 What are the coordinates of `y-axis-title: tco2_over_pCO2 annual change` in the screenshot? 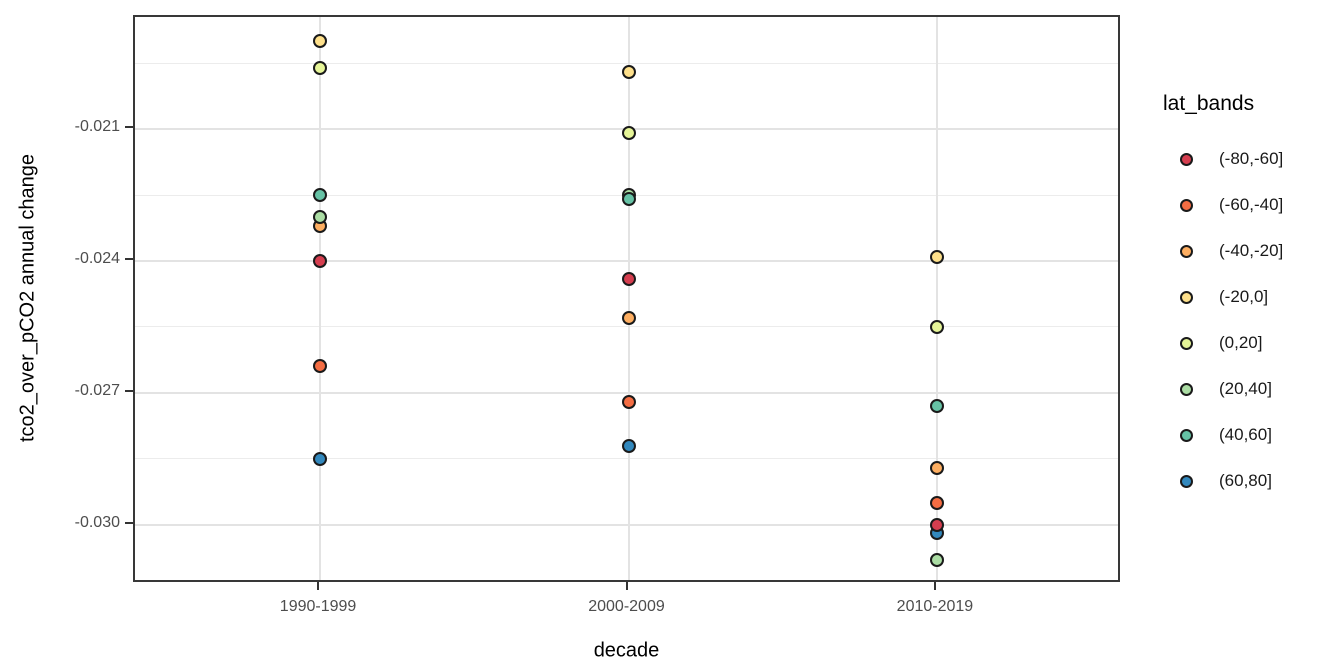 It's located at (27, 298).